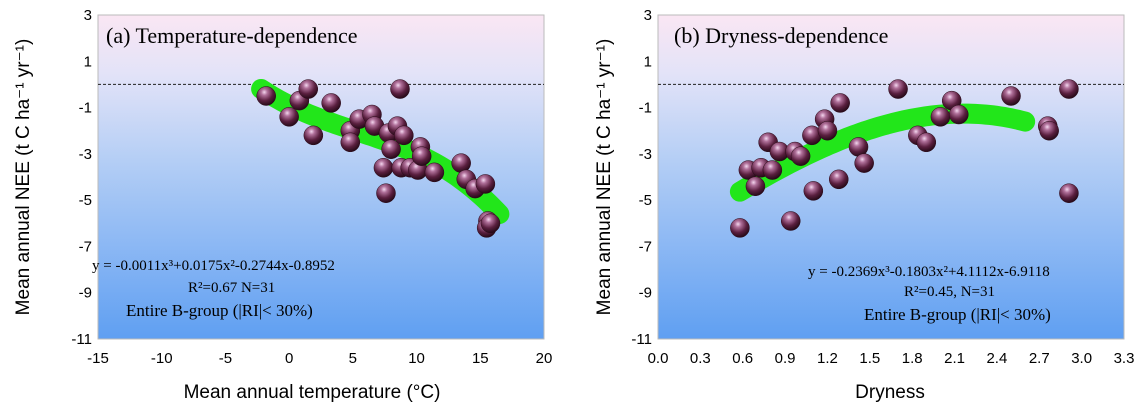 This screenshot has height=410, width=1144. What do you see at coordinates (416, 358) in the screenshot?
I see `x-tick-label: 10` at bounding box center [416, 358].